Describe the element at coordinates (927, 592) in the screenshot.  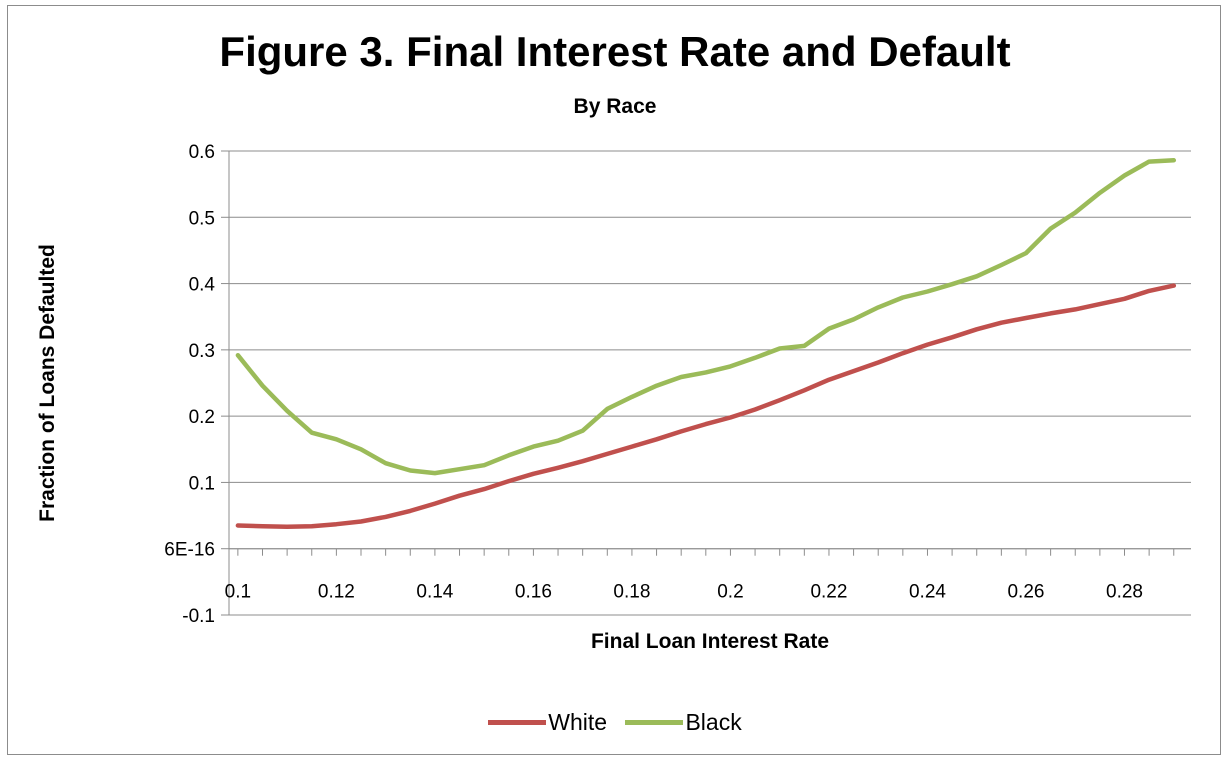
I see `x-tick-label: 0.24` at that location.